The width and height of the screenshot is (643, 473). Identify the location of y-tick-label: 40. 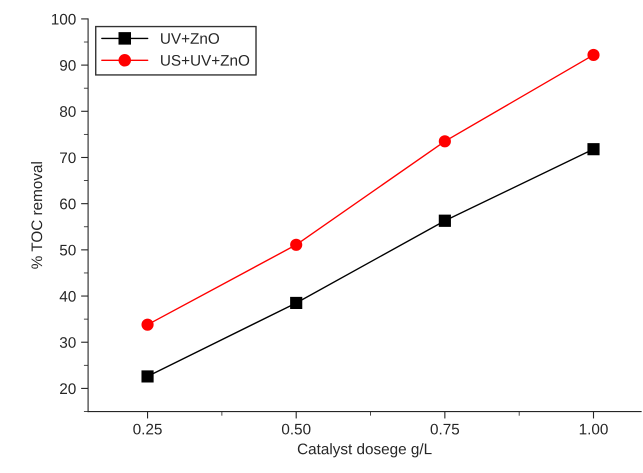
(68, 296).